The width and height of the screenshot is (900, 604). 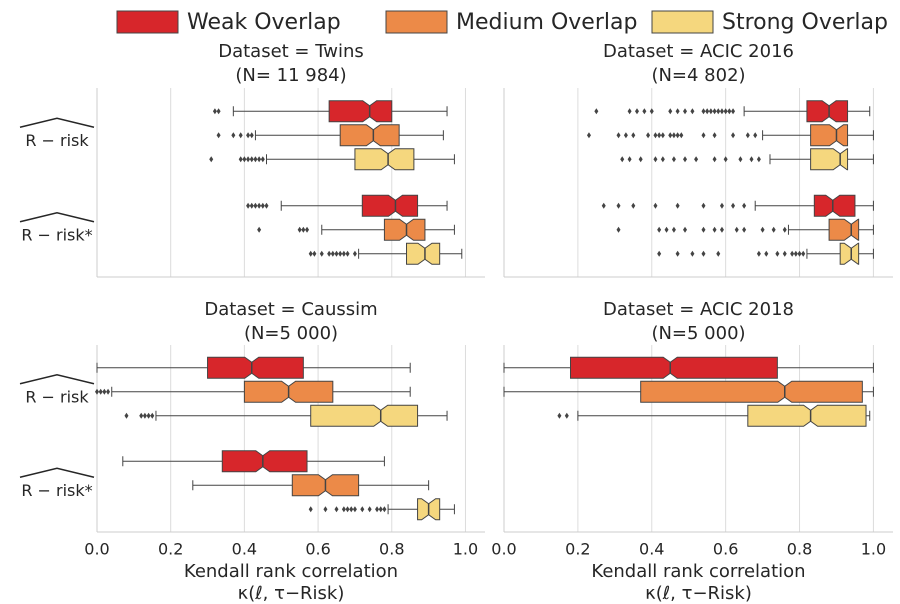 I want to click on x-tick-label: 0.2, so click(x=170, y=549).